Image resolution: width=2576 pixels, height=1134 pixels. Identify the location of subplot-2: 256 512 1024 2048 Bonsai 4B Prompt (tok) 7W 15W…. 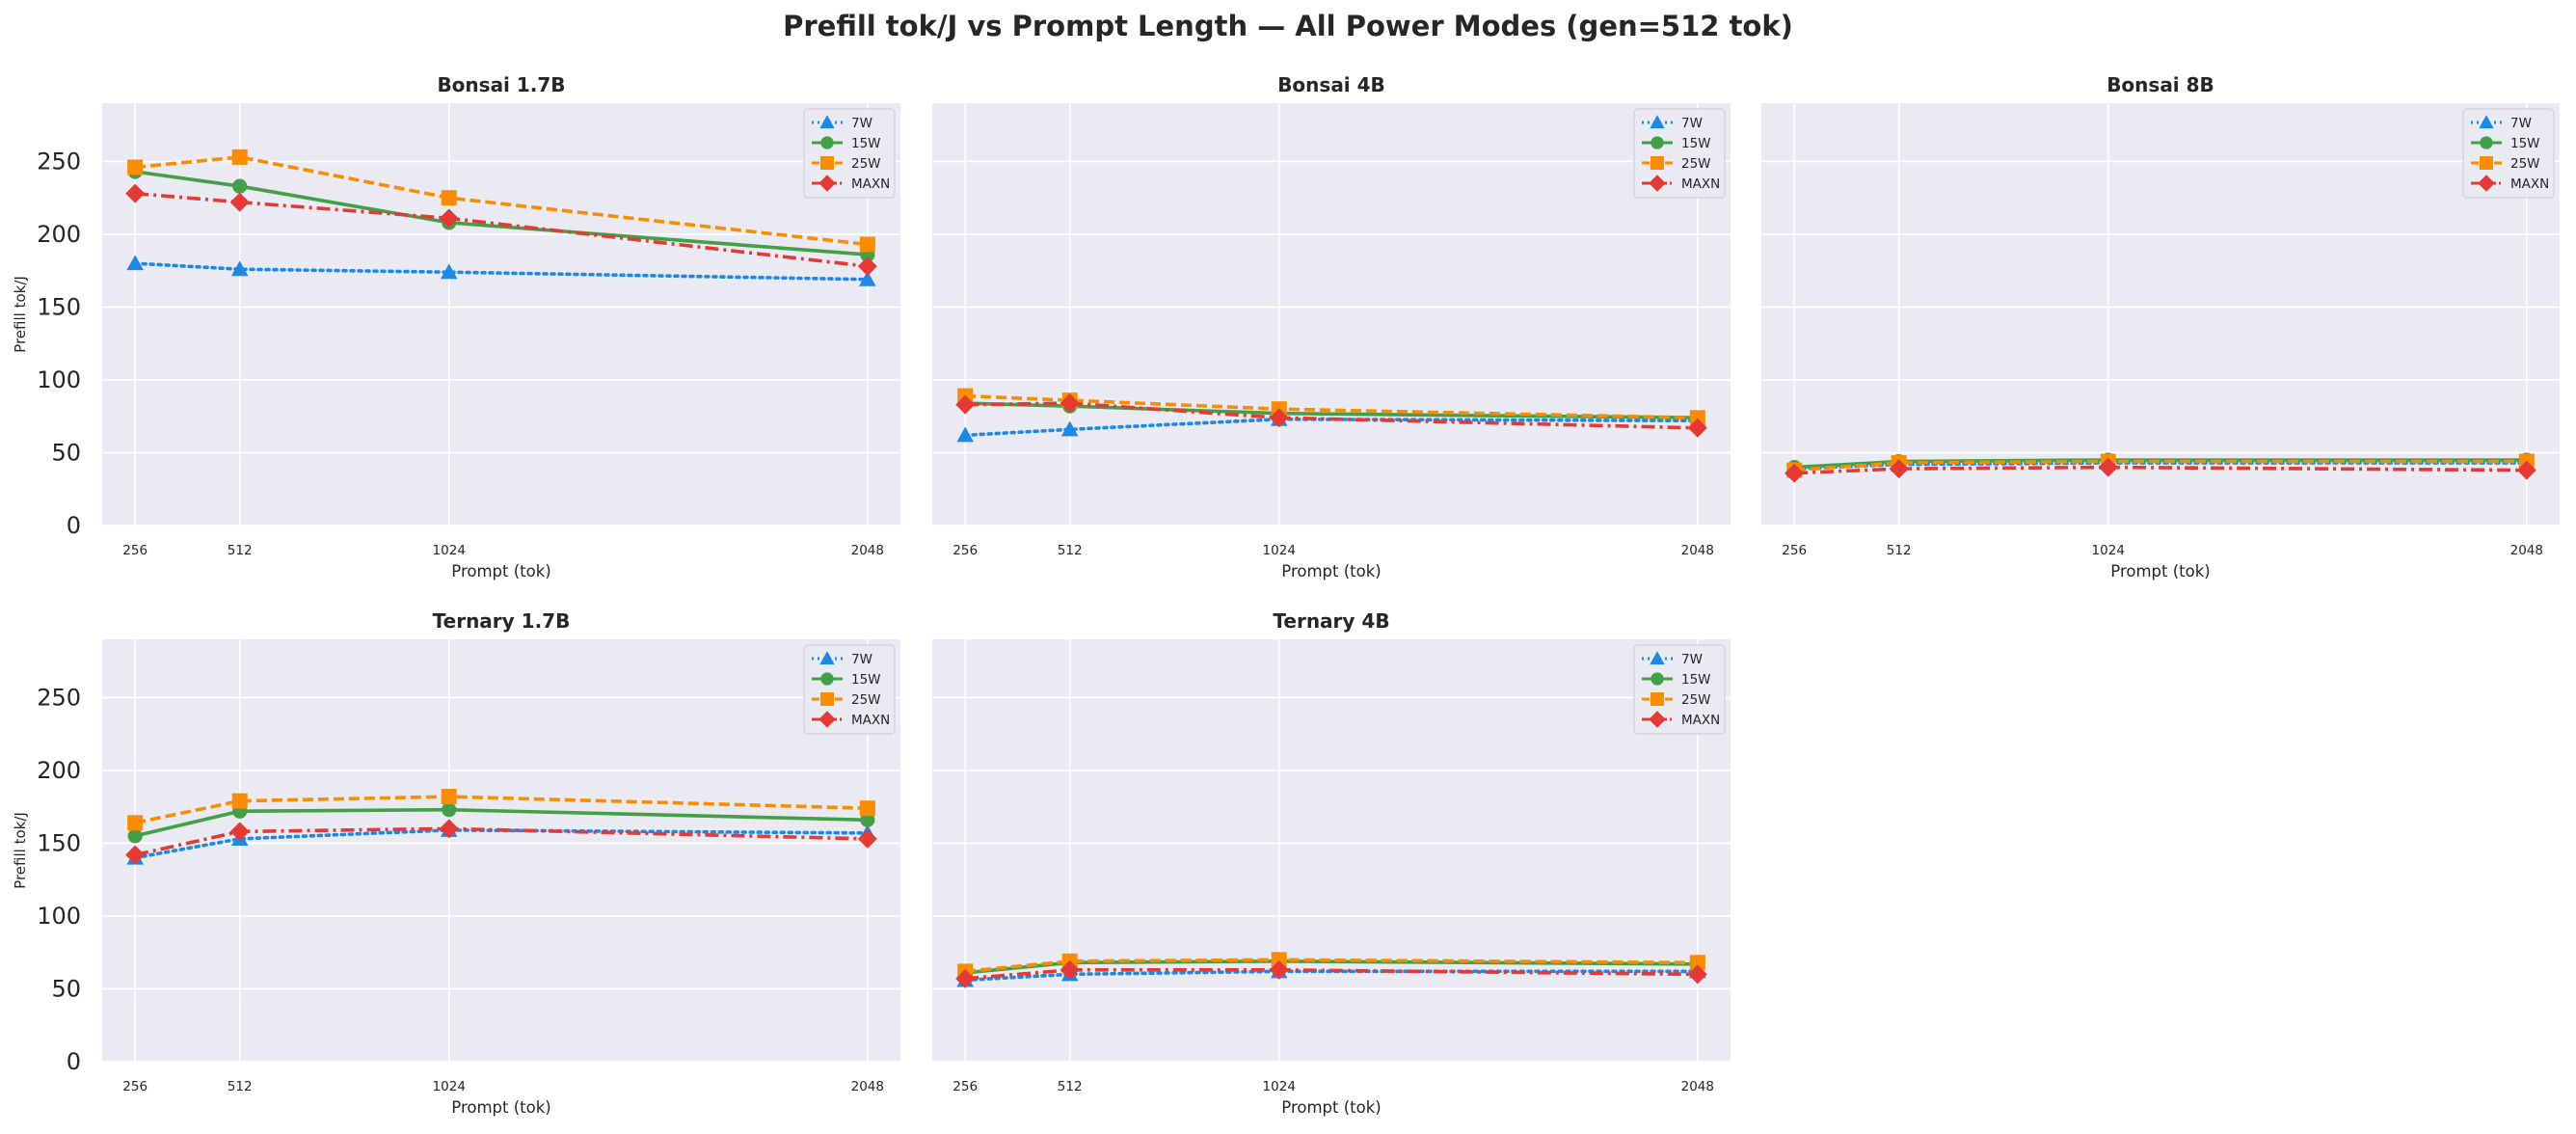
(1331, 326).